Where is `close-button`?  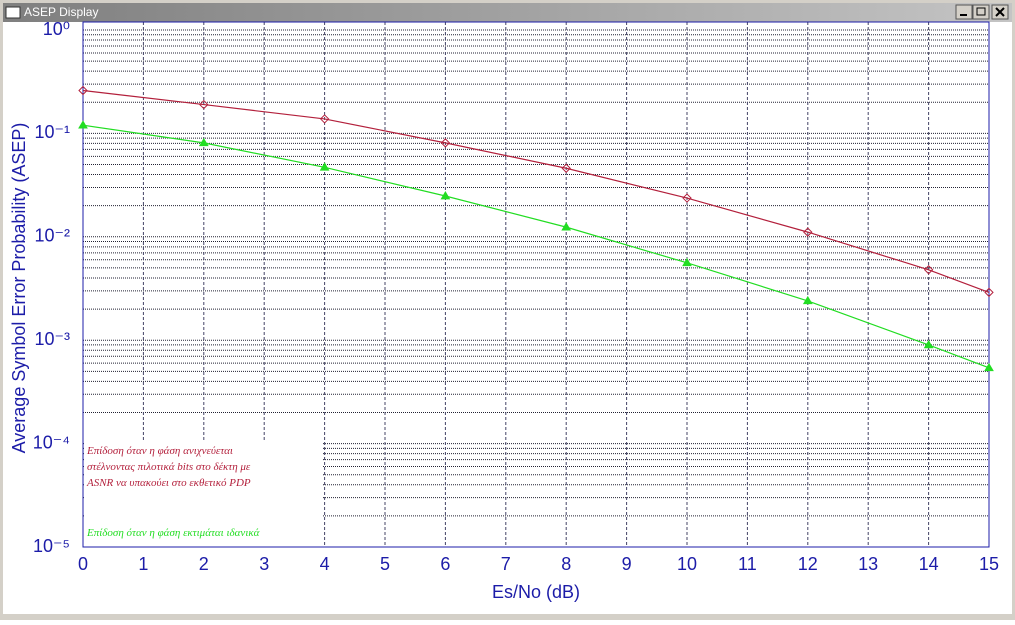 close-button is located at coordinates (1000, 12).